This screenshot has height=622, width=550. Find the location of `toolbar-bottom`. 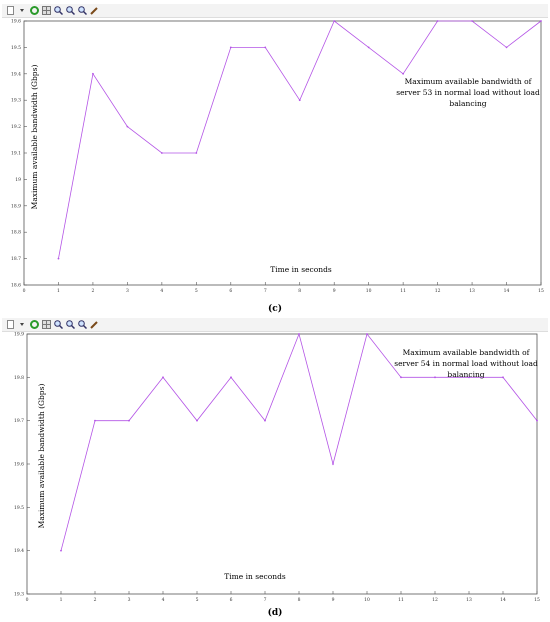

toolbar-bottom is located at coordinates (275, 325).